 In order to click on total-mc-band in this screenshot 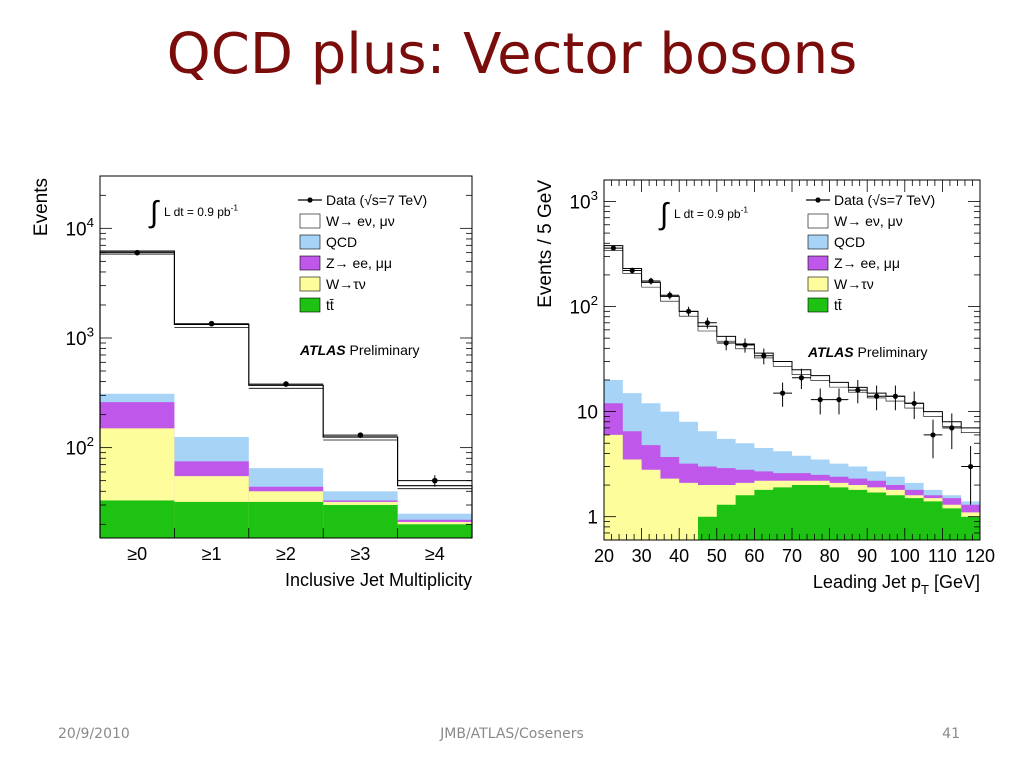, I will do `click(792, 395)`.